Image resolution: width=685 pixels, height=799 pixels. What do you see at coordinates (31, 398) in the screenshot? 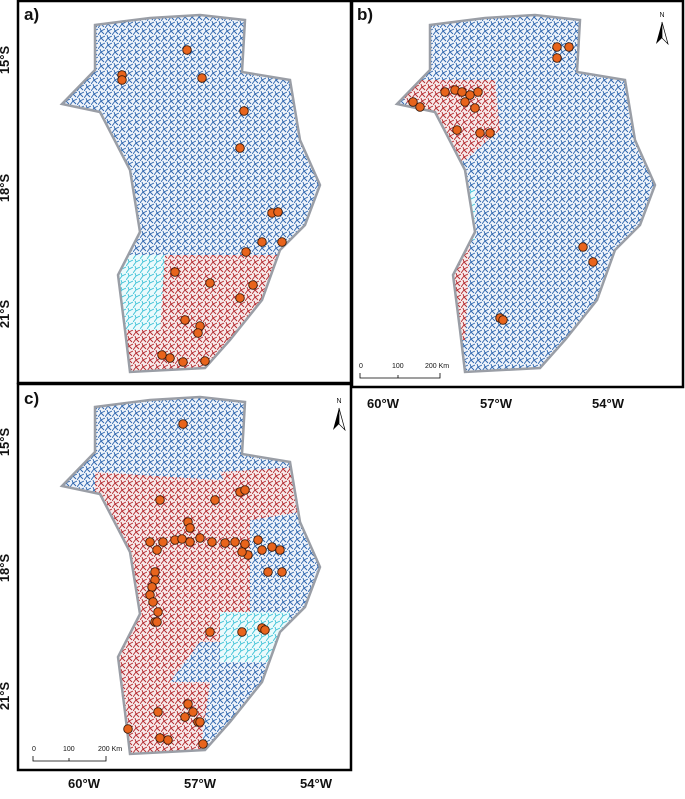
I see `panel-label: c)` at bounding box center [31, 398].